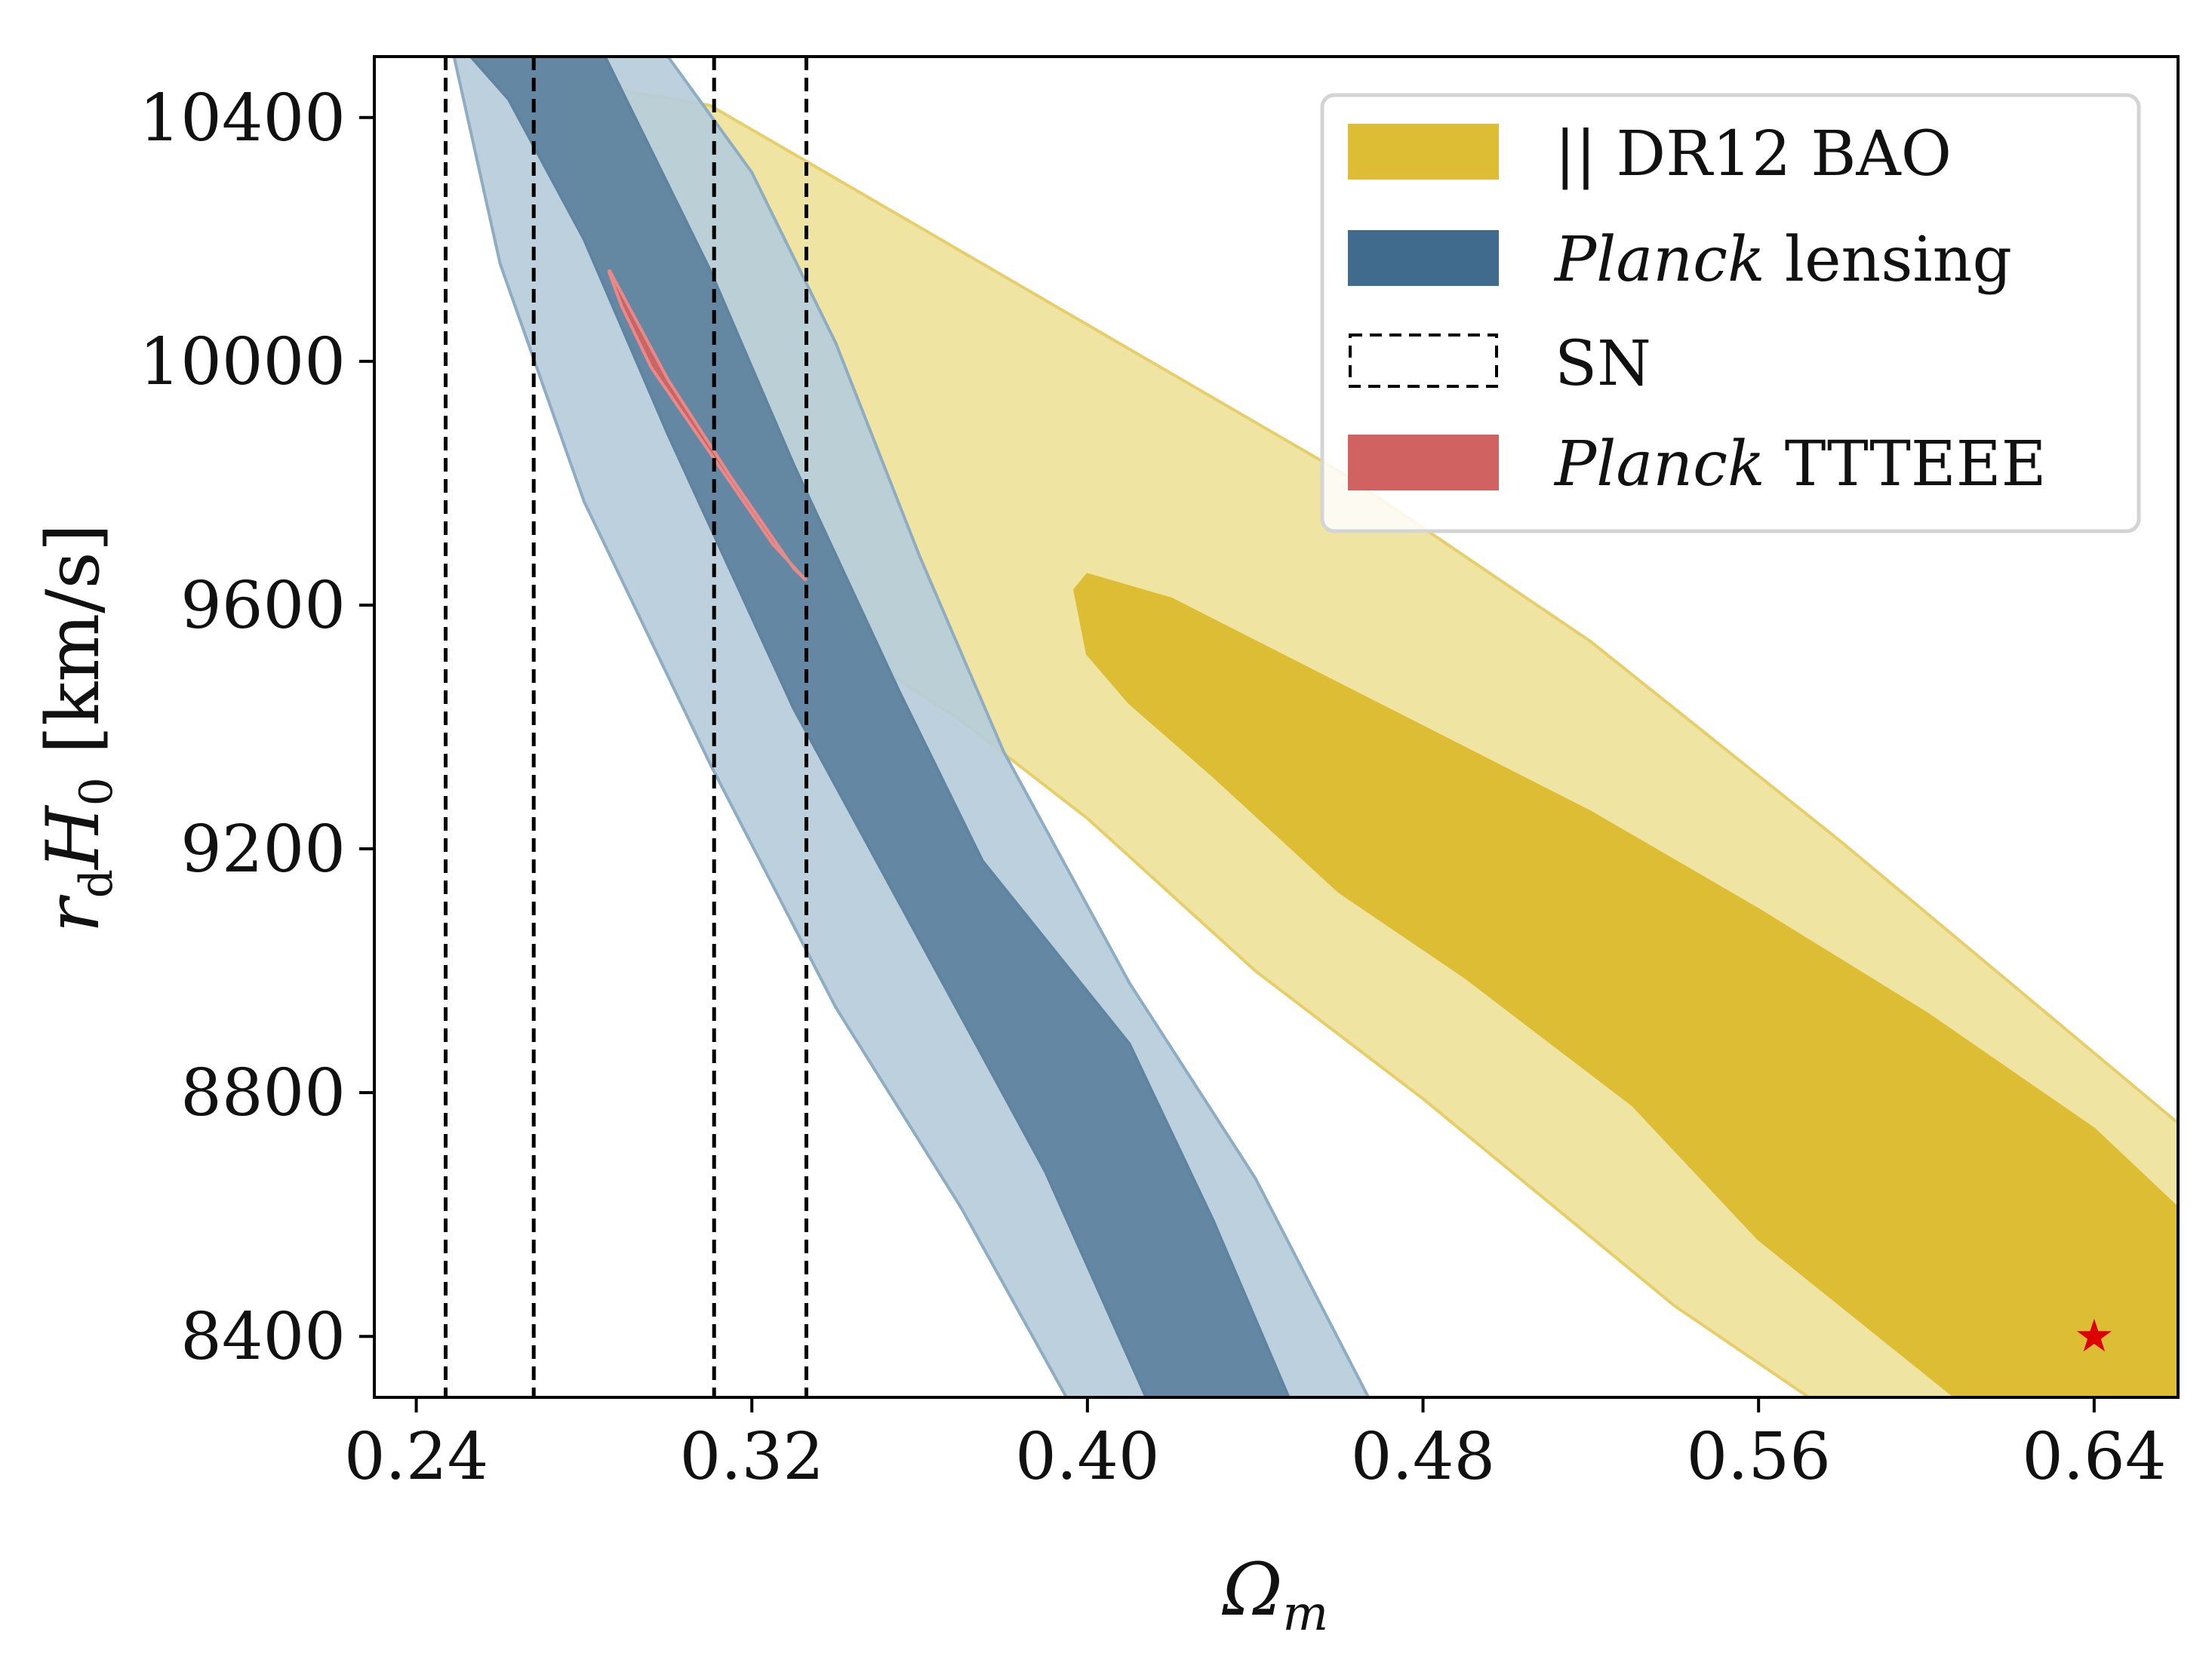 This screenshot has width=2212, height=1672. Describe the element at coordinates (263, 1337) in the screenshot. I see `y-tick-label: 8400` at that location.